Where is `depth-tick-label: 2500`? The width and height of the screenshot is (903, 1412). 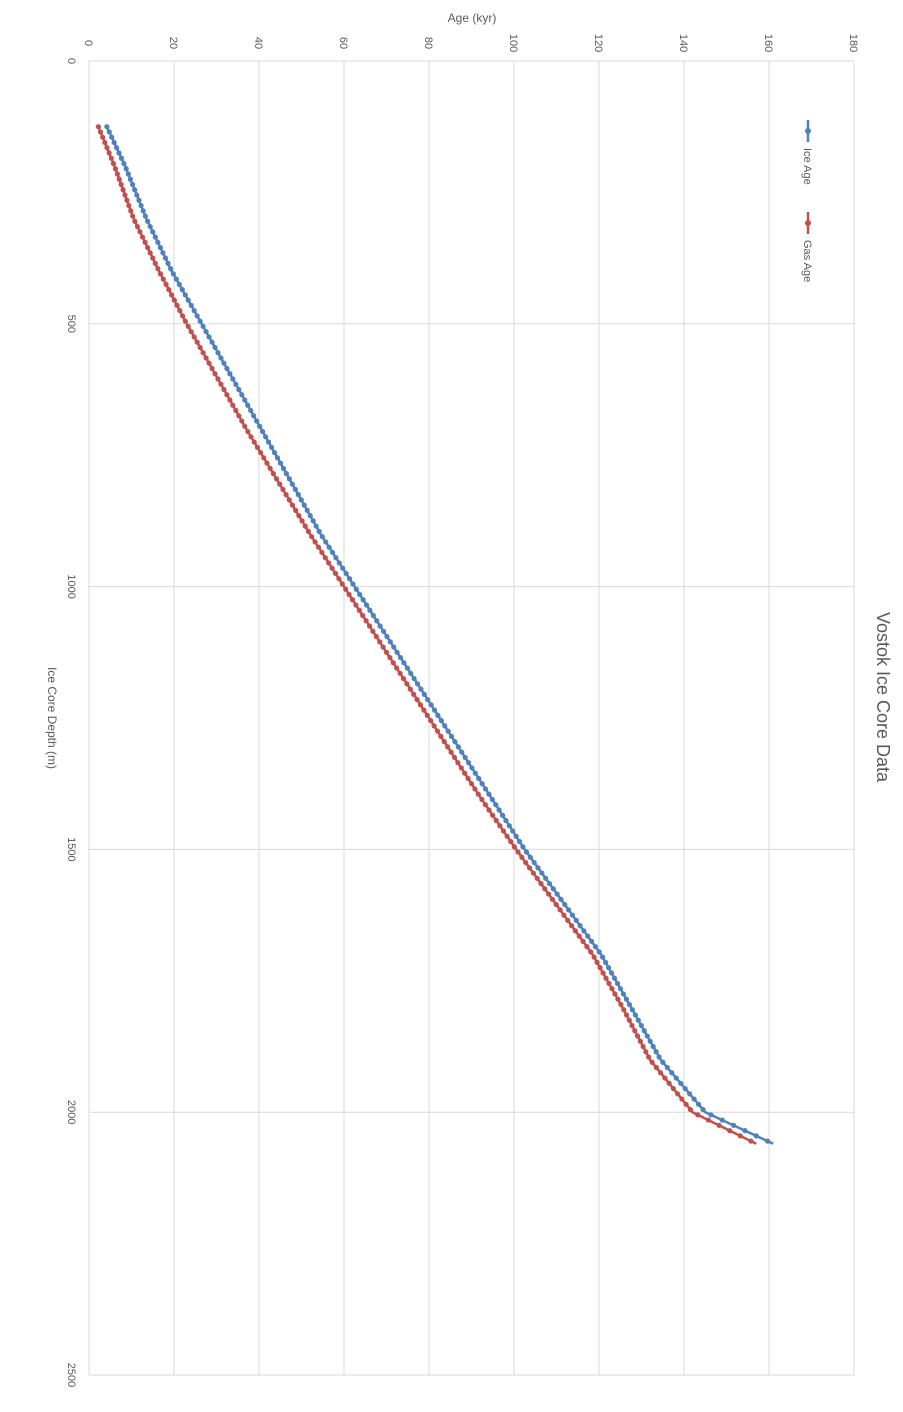
depth-tick-label: 2500 is located at coordinates (71, 1375).